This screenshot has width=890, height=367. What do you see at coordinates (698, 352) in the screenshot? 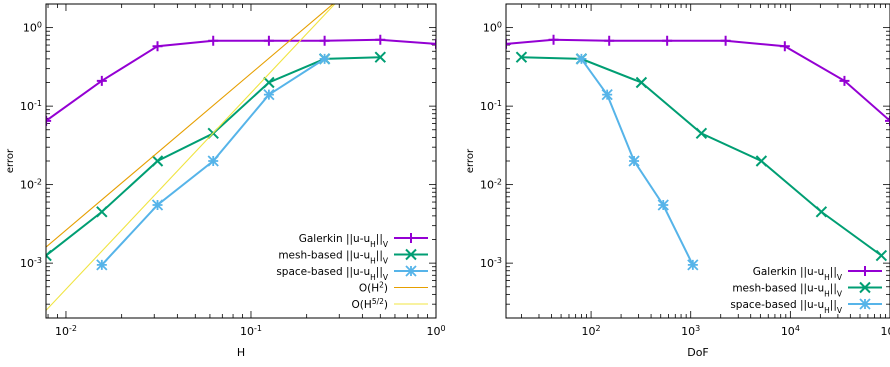
I see `x-axis-label: DoF` at bounding box center [698, 352].